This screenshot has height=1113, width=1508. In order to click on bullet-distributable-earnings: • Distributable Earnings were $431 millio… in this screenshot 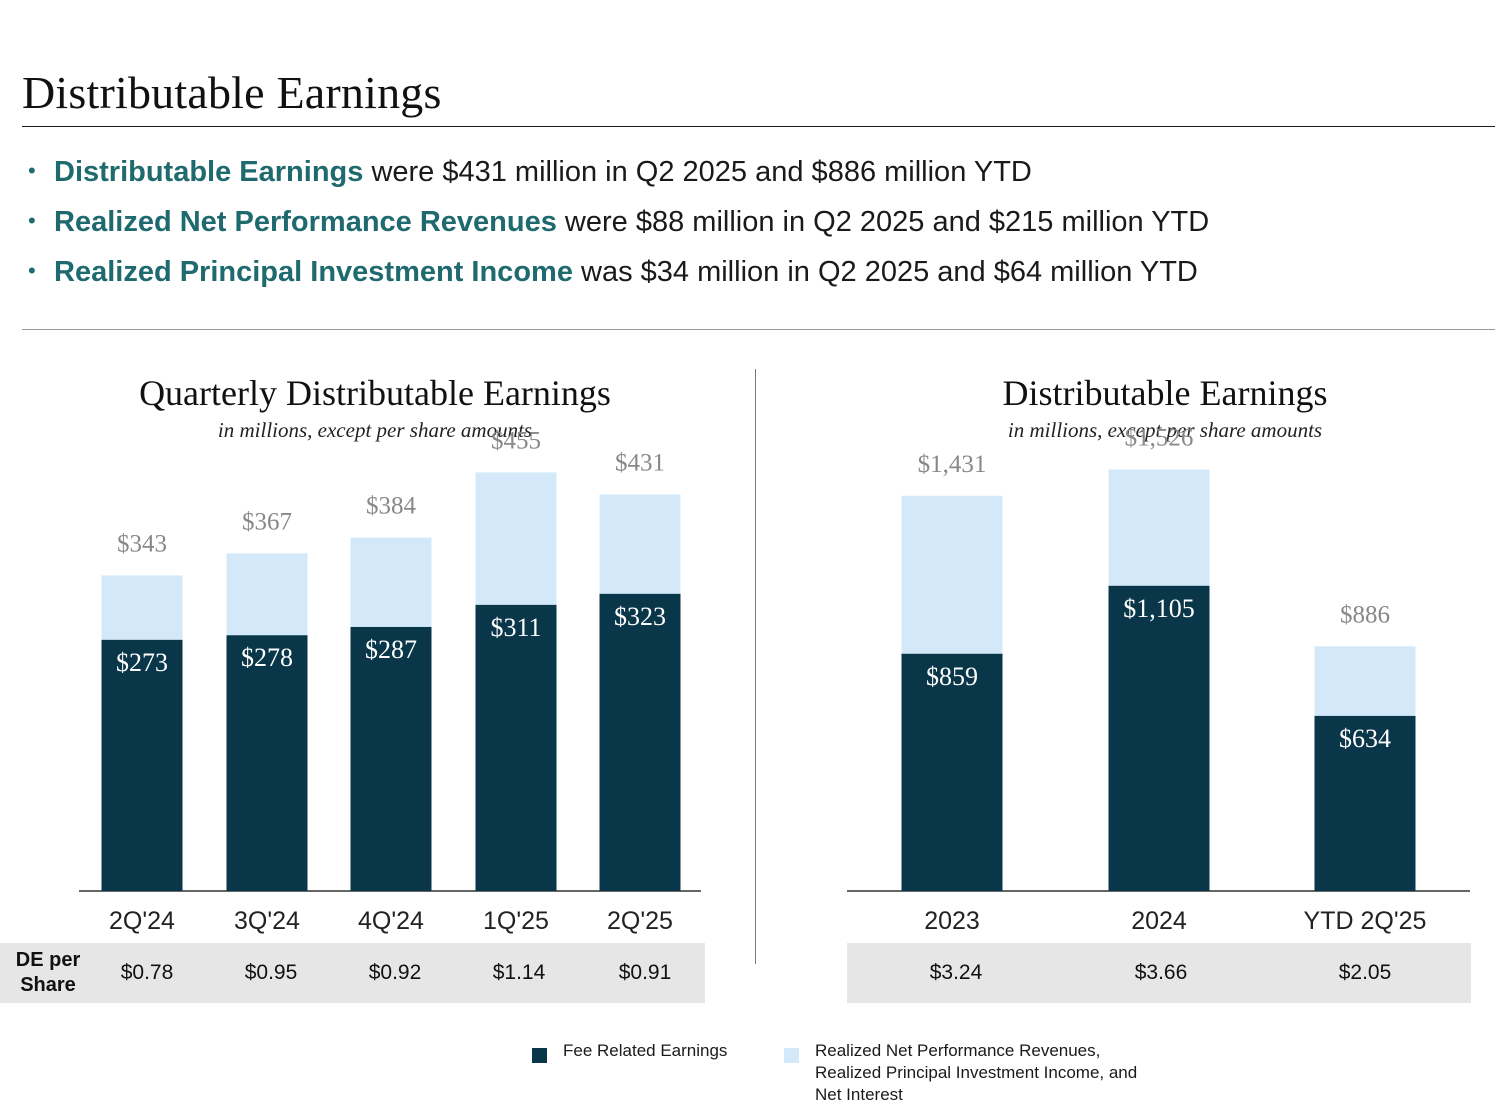, I will do `click(618, 171)`.